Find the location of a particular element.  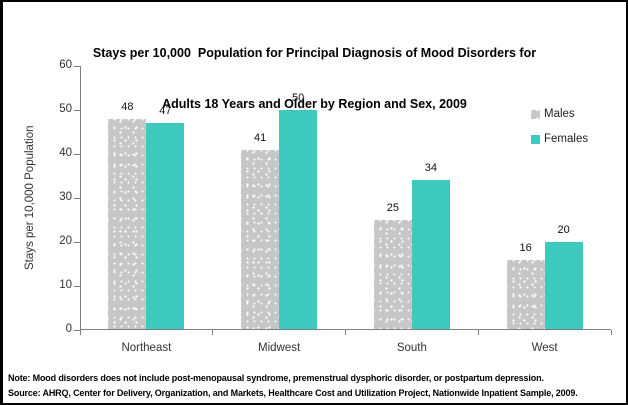

bar-label-females-midwest: 50 is located at coordinates (298, 98).